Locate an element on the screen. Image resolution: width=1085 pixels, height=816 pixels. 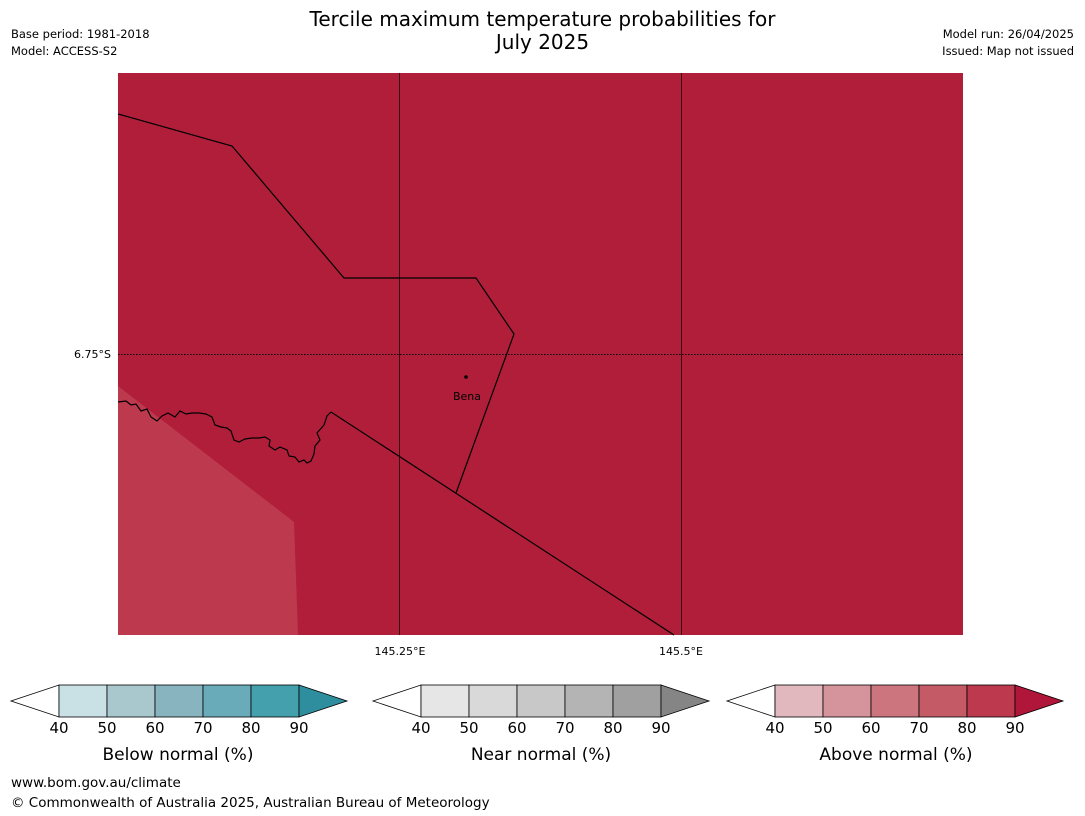
colorbar-below-low-extension is located at coordinates (34, 701).